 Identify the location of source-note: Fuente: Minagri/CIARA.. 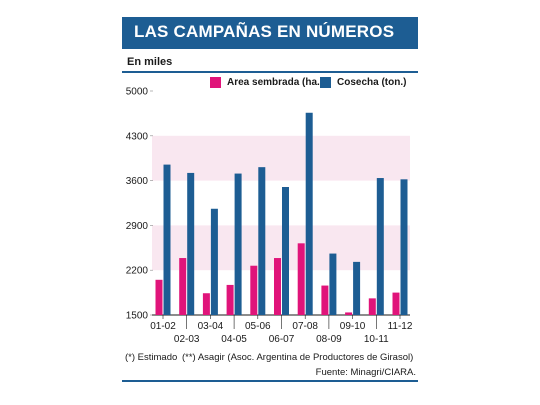
(365, 372).